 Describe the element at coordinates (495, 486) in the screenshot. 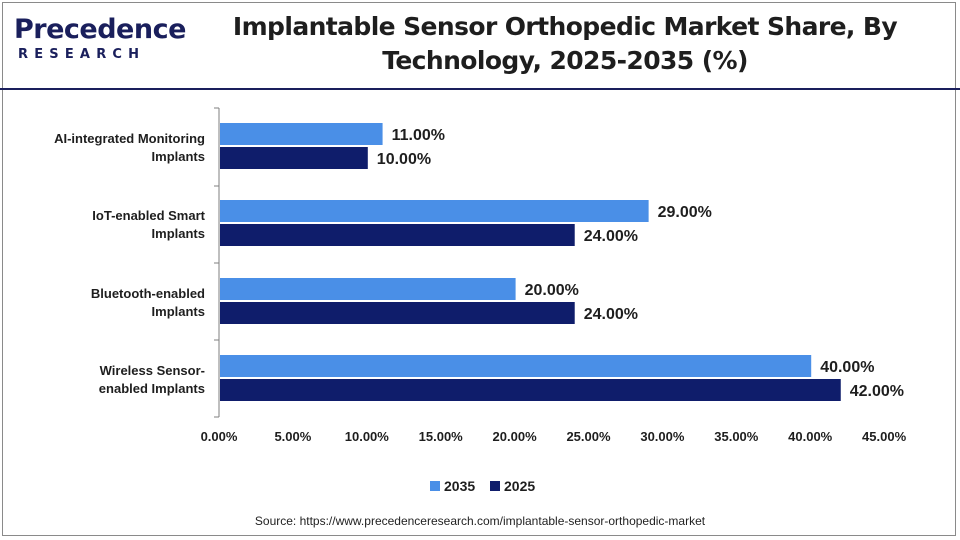

I see `legend-swatch-2025` at that location.